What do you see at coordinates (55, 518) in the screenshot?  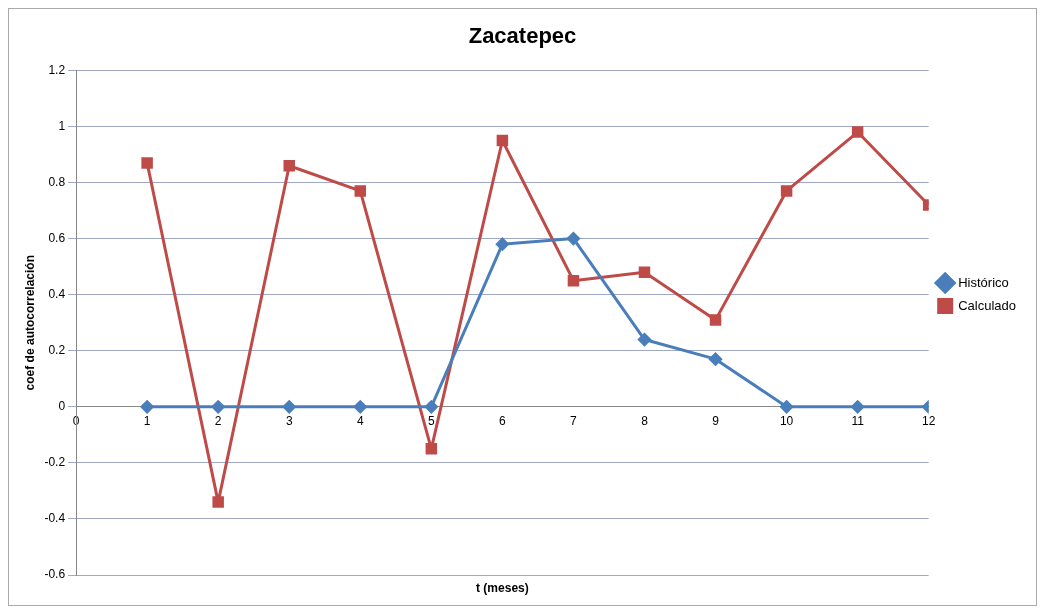 I see `y-tick-label: -0.4` at bounding box center [55, 518].